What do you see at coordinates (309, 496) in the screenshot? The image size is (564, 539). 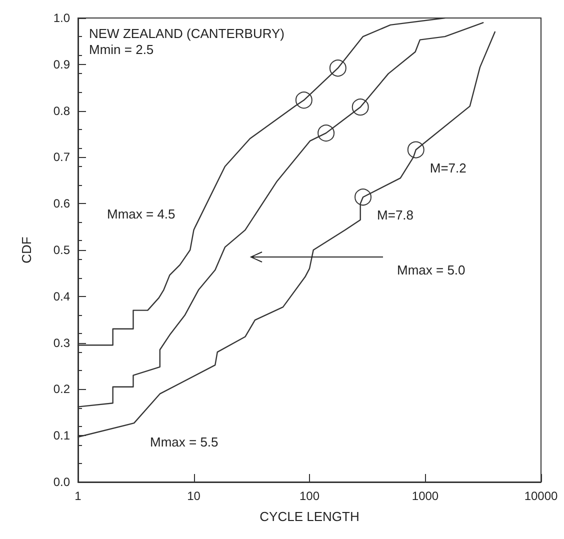 I see `x-tick-label: 100` at bounding box center [309, 496].